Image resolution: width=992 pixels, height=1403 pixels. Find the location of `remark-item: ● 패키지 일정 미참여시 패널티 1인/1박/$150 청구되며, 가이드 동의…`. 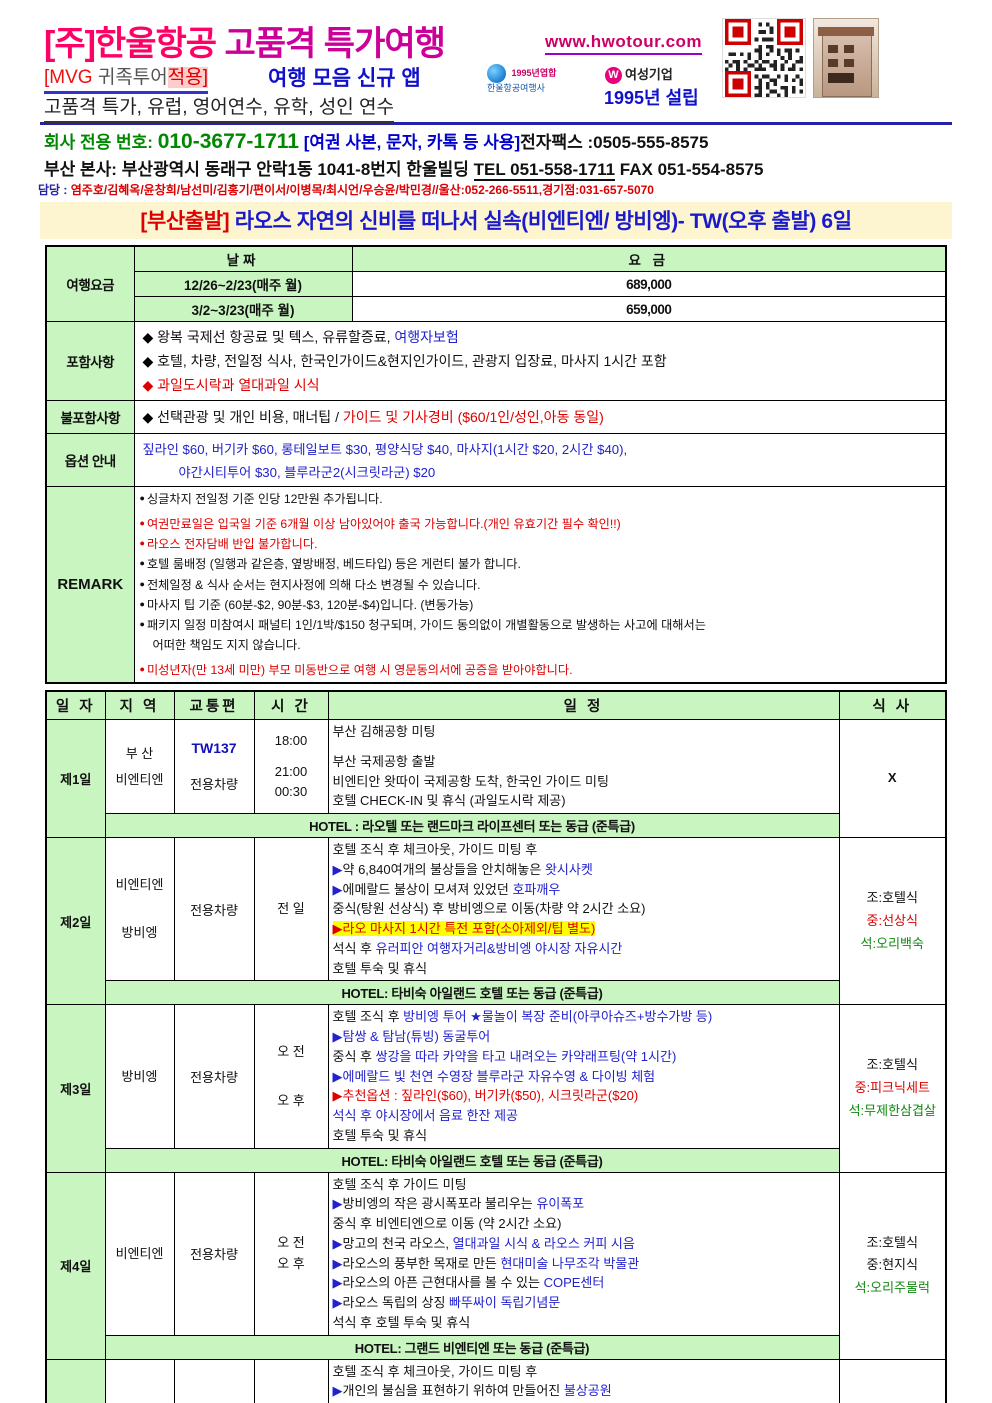

remark-item: ● 패키지 일정 미참여시 패널티 1인/1박/$150 청구되며, 가이드 동의… is located at coordinates (540, 625).